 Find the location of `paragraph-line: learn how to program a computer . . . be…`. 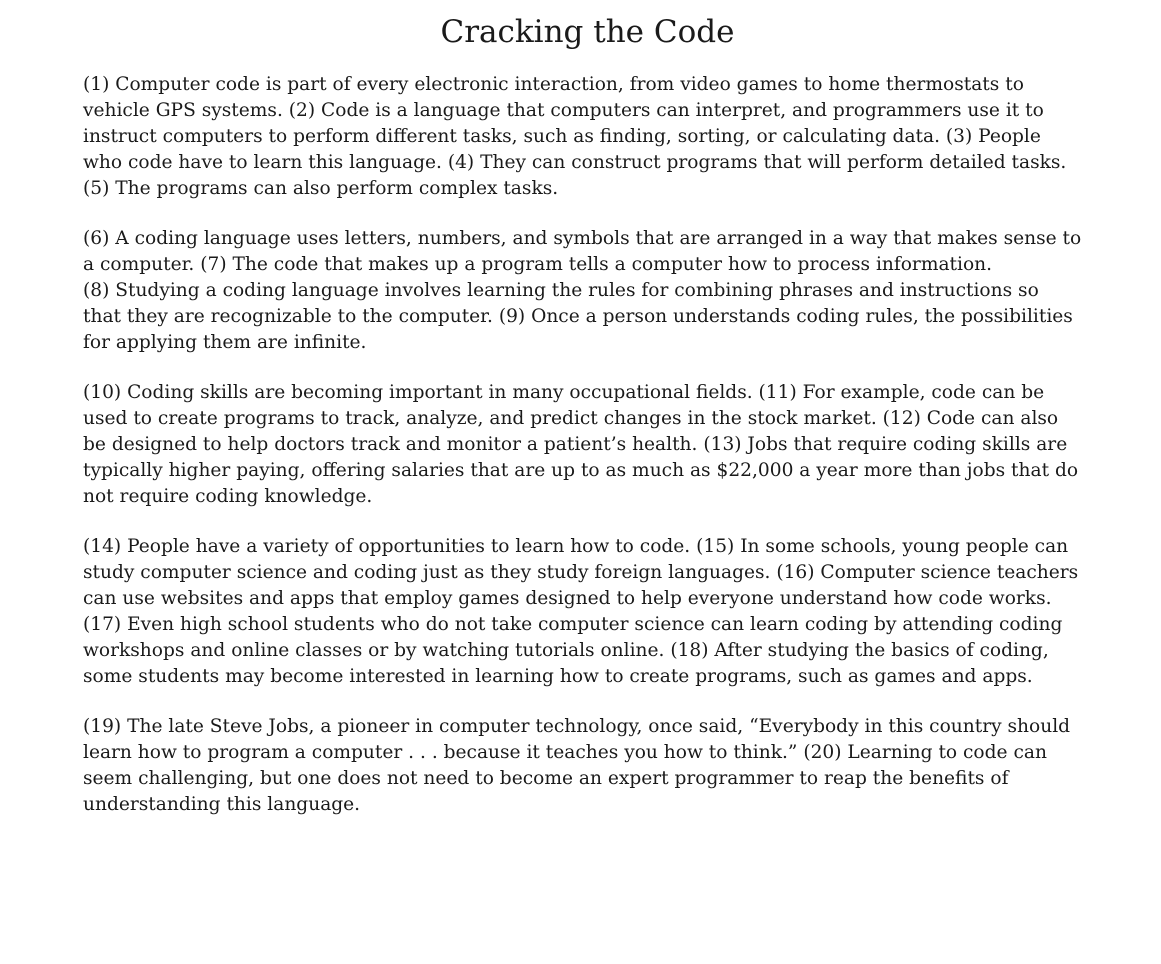

paragraph-line: learn how to program a computer . . . be… is located at coordinates (565, 752).